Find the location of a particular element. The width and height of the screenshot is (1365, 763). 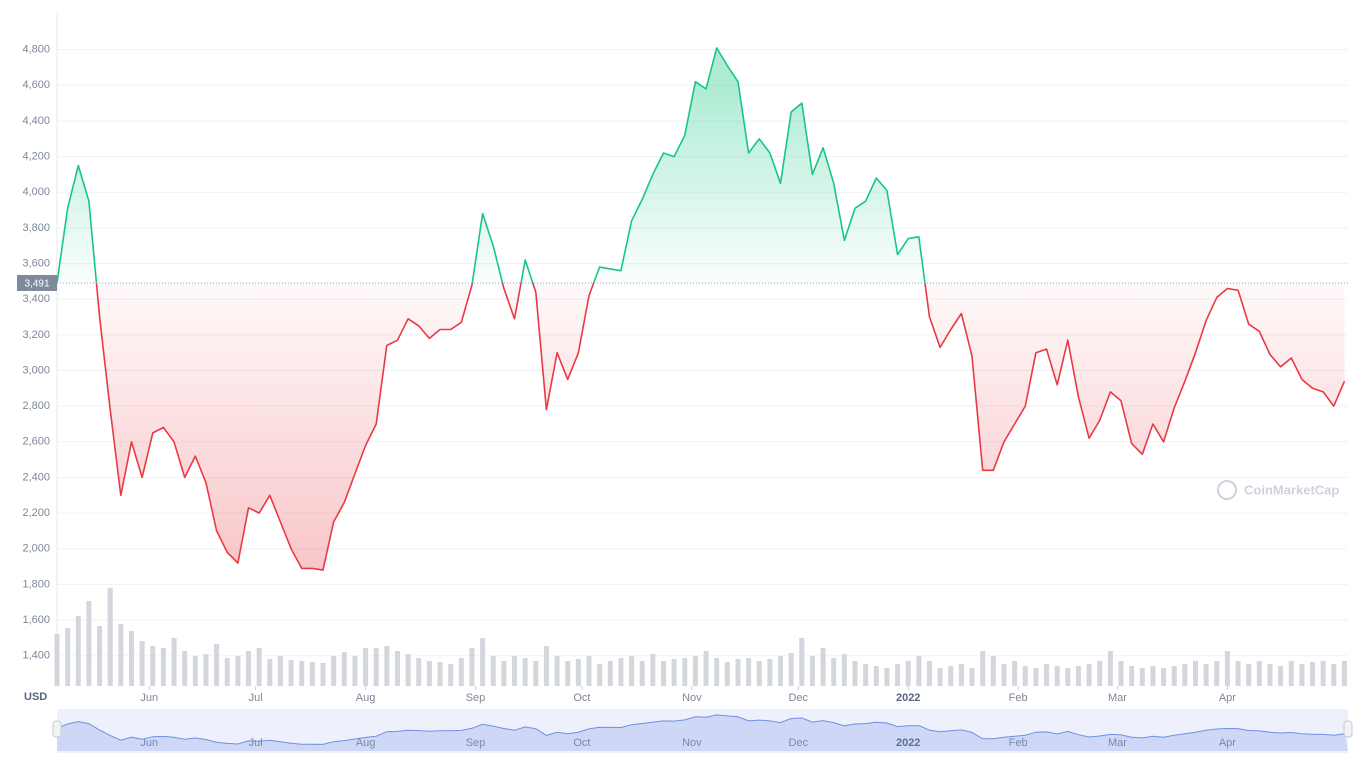

navigator-tick-label: Apr is located at coordinates (1227, 743).